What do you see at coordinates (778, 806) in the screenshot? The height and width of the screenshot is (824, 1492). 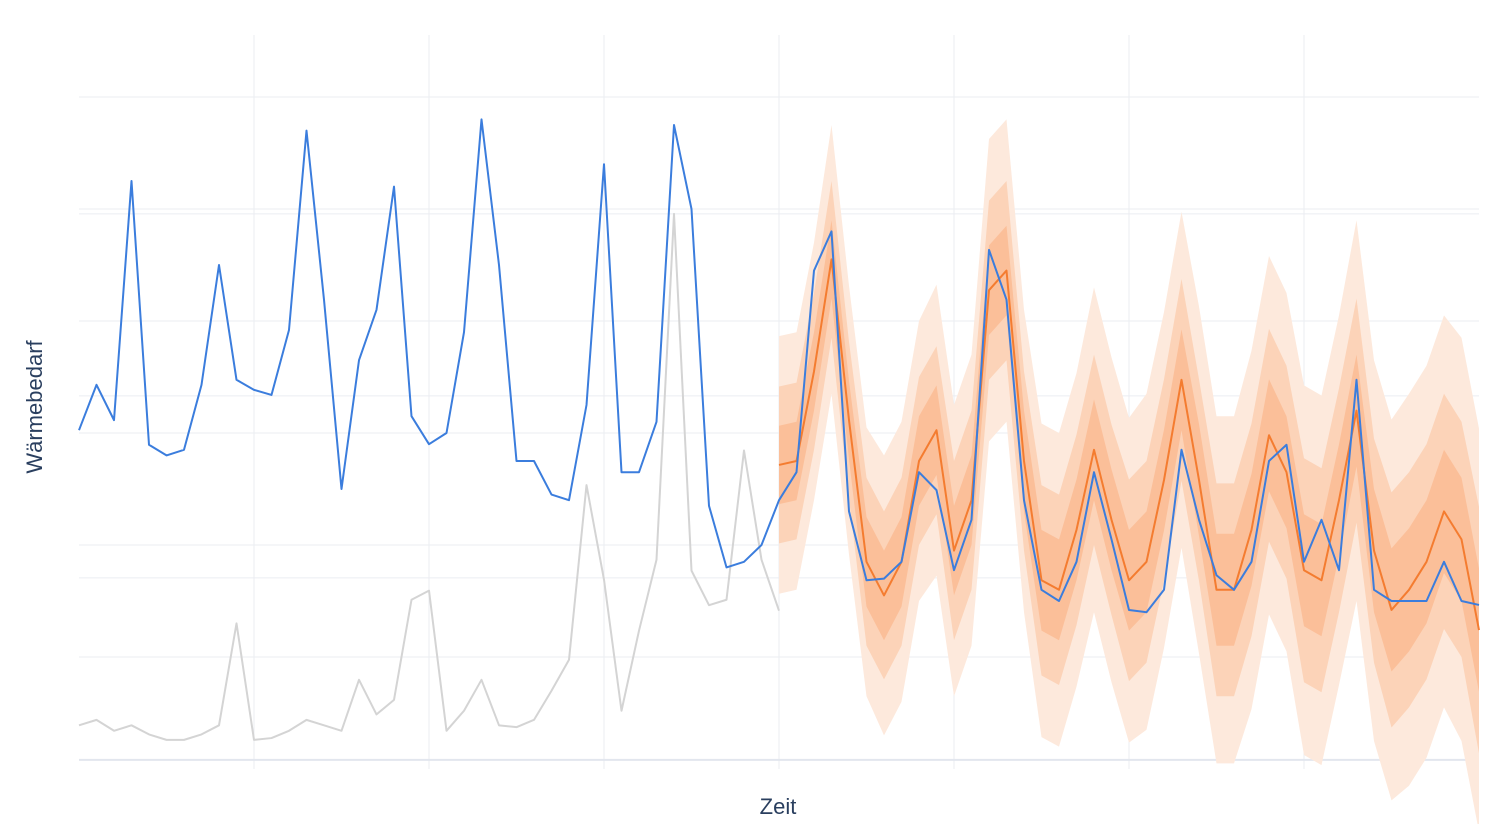 I see `x-axis-label: Zeit` at bounding box center [778, 806].